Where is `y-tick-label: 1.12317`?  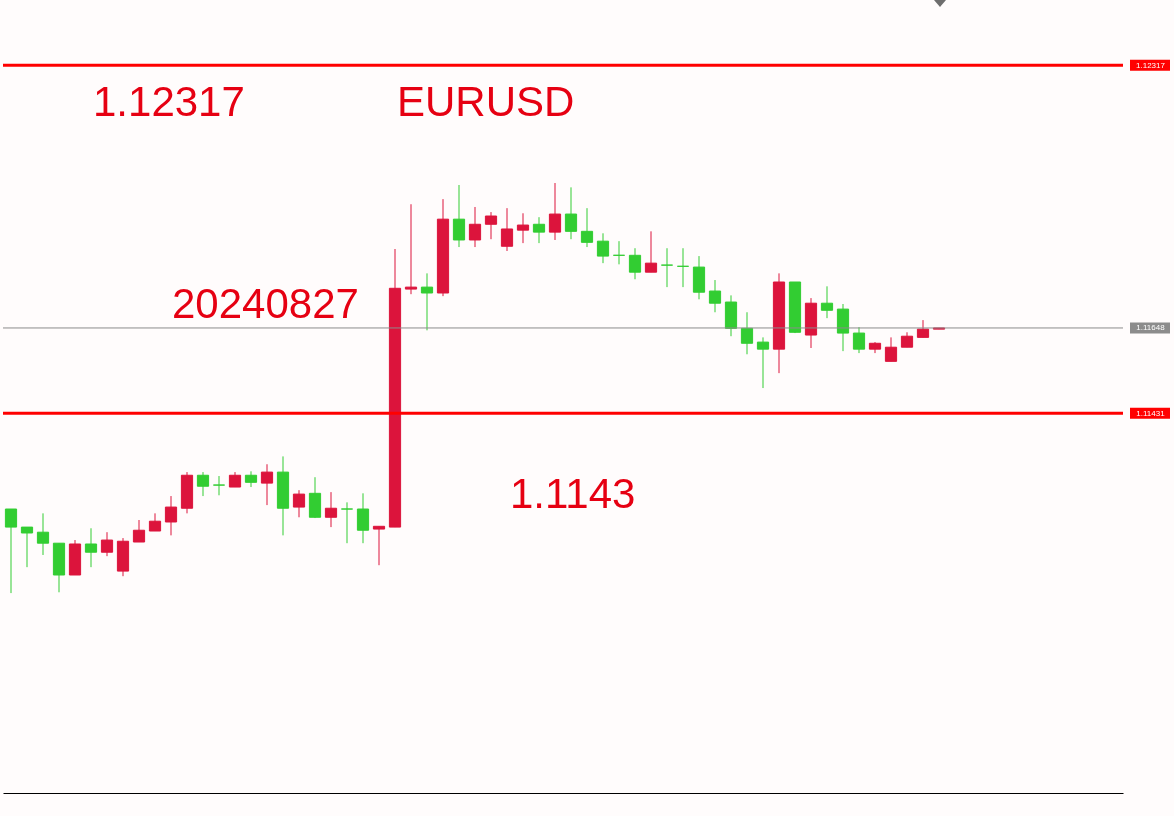 y-tick-label: 1.12317 is located at coordinates (1151, 65).